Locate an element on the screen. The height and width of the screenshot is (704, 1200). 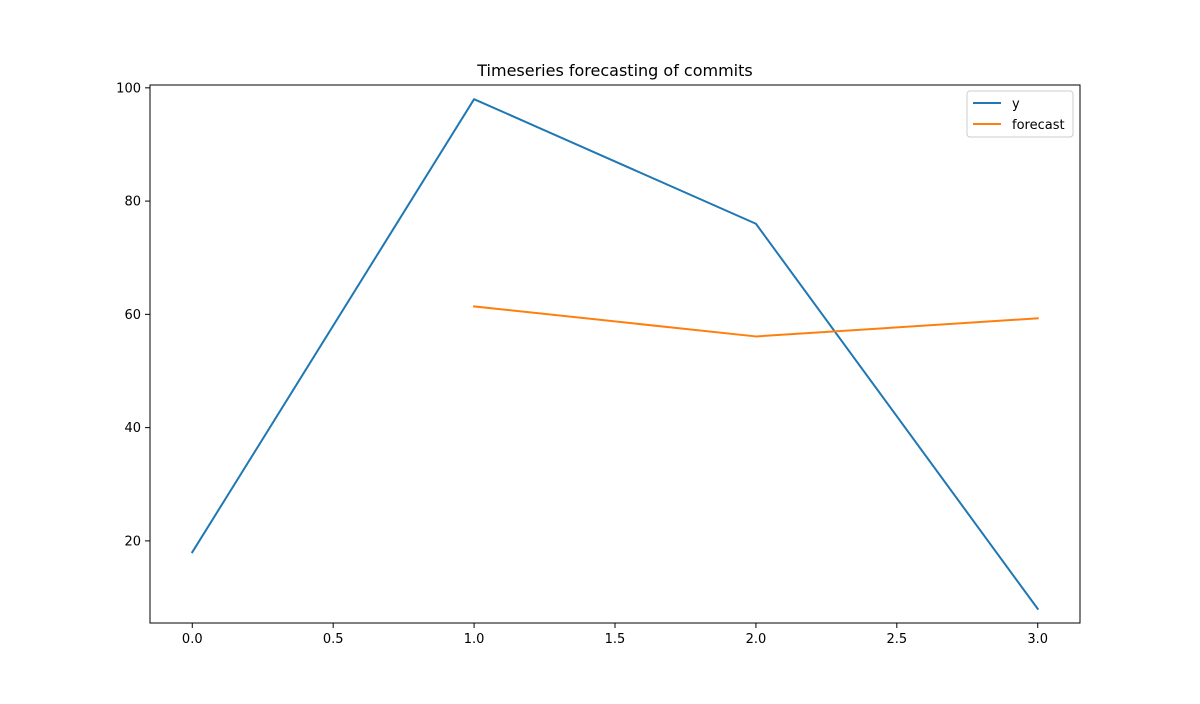
y-tick-label: 40 is located at coordinates (132, 428).